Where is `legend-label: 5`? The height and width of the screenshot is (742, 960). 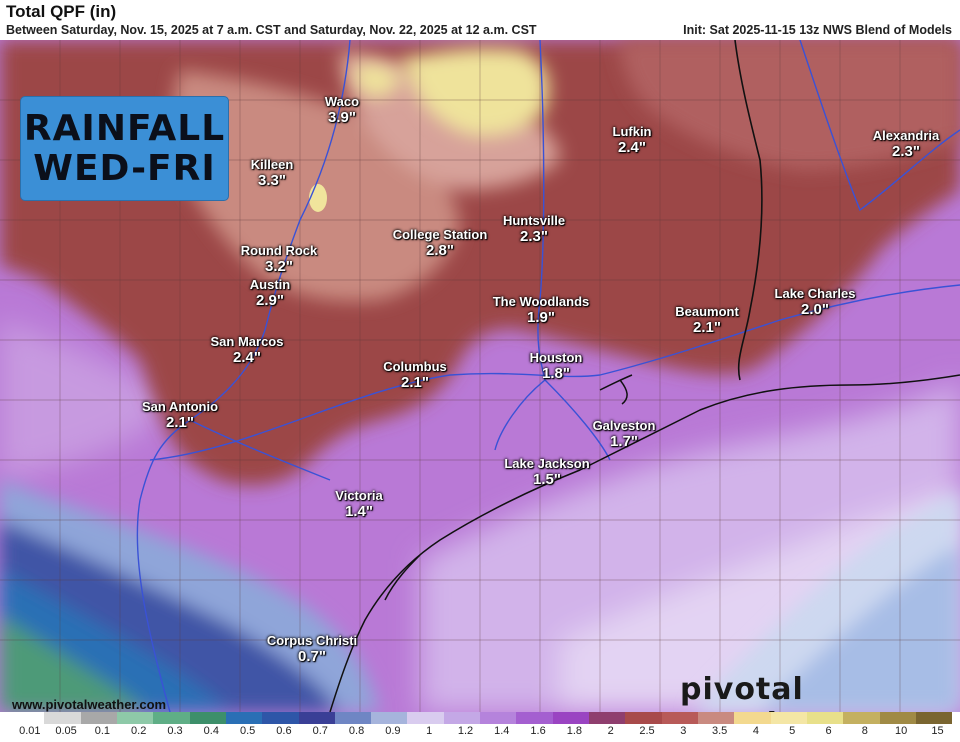
legend-label: 5 is located at coordinates (792, 731).